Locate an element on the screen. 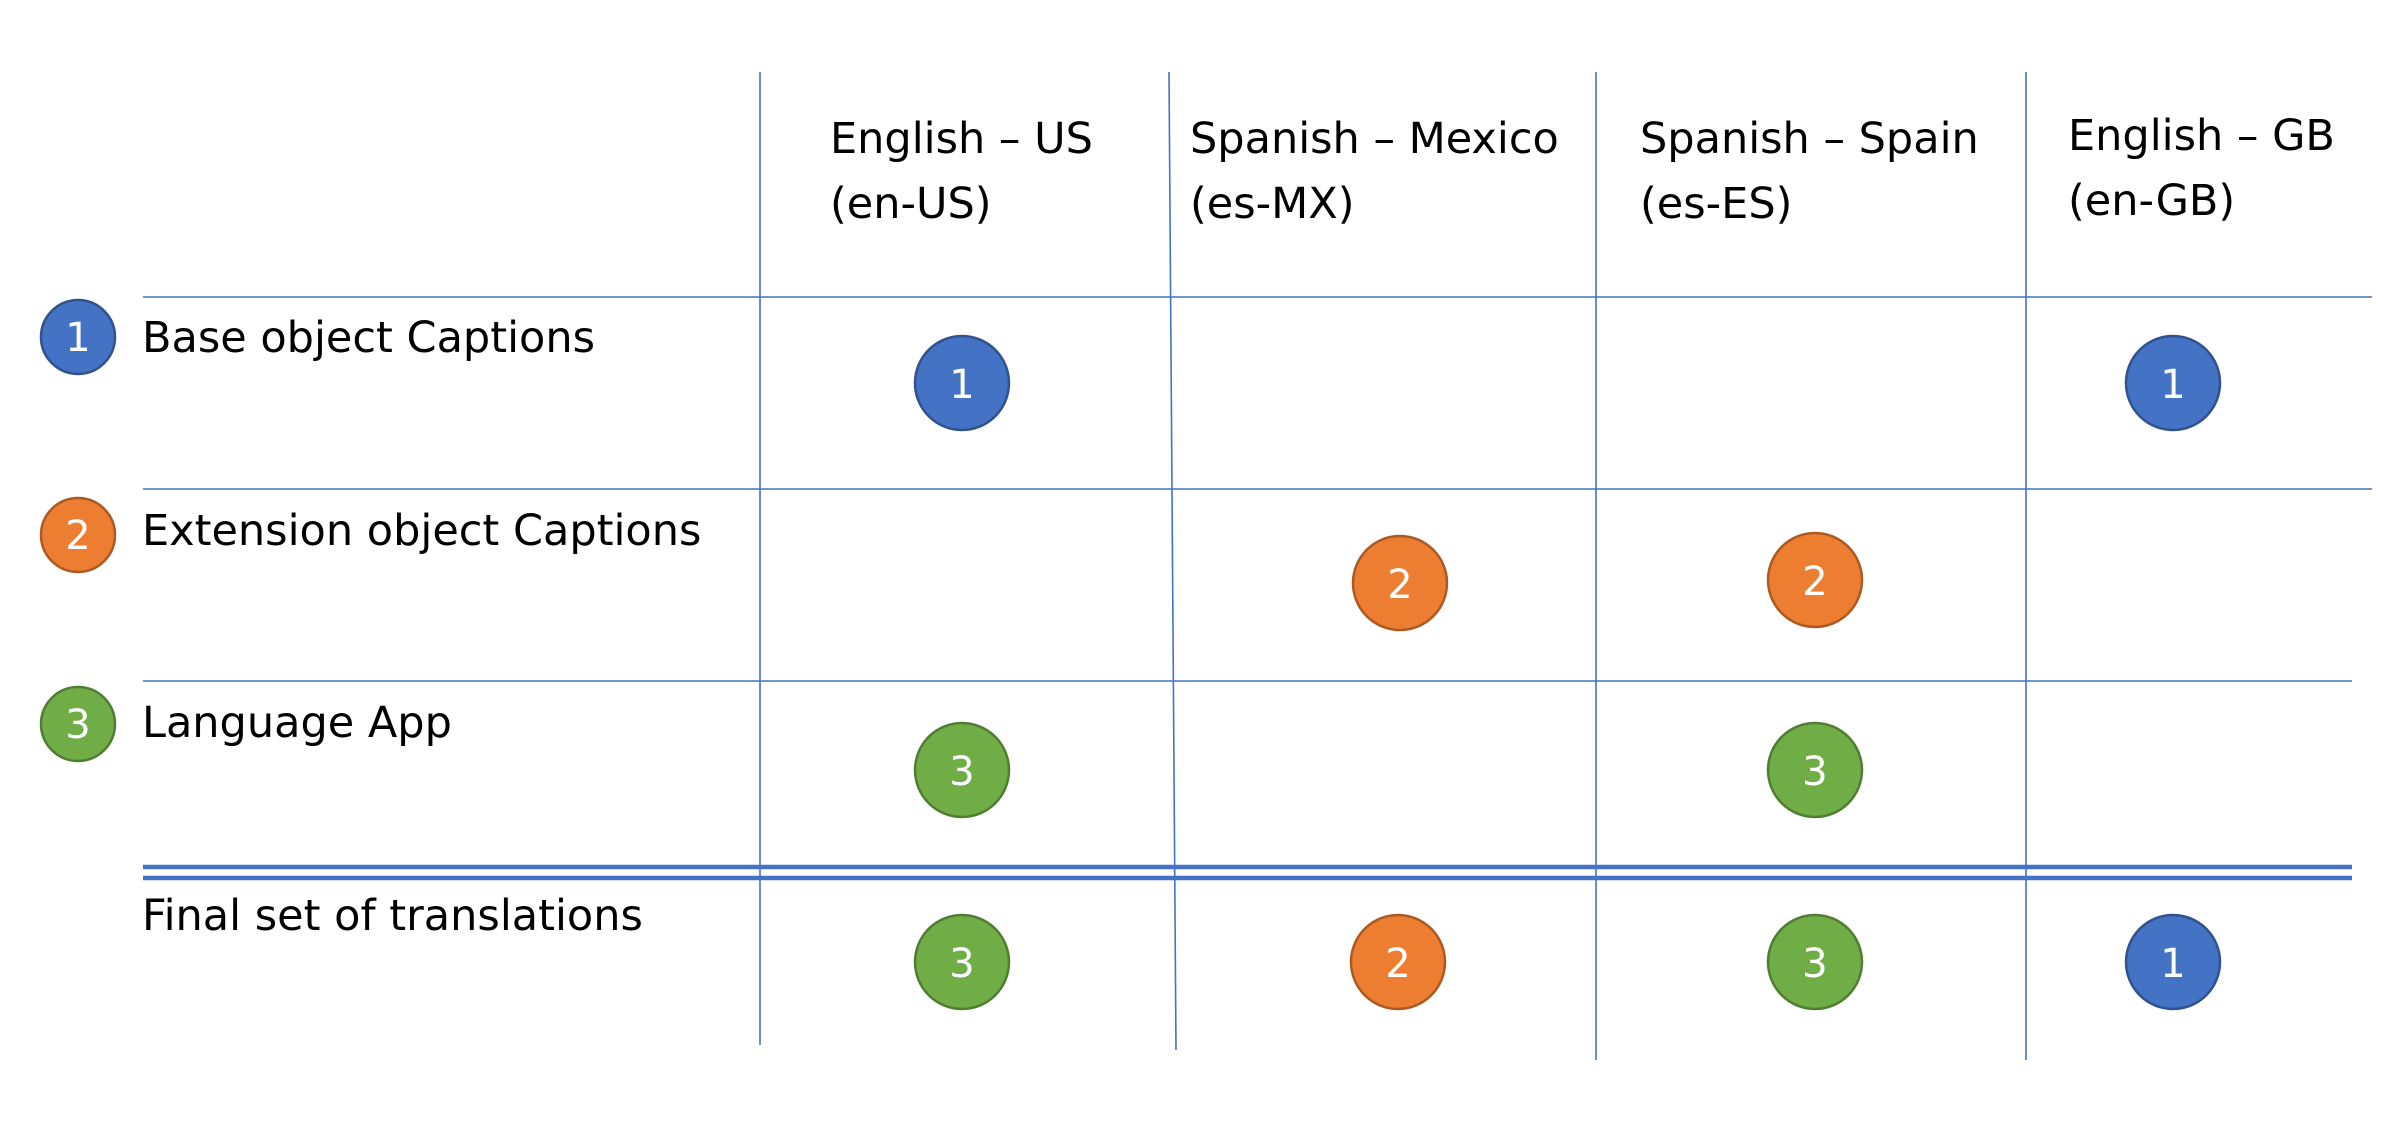 This screenshot has width=2390, height=1124. row-label-base: 1 Base object Captions is located at coordinates (317, 337).